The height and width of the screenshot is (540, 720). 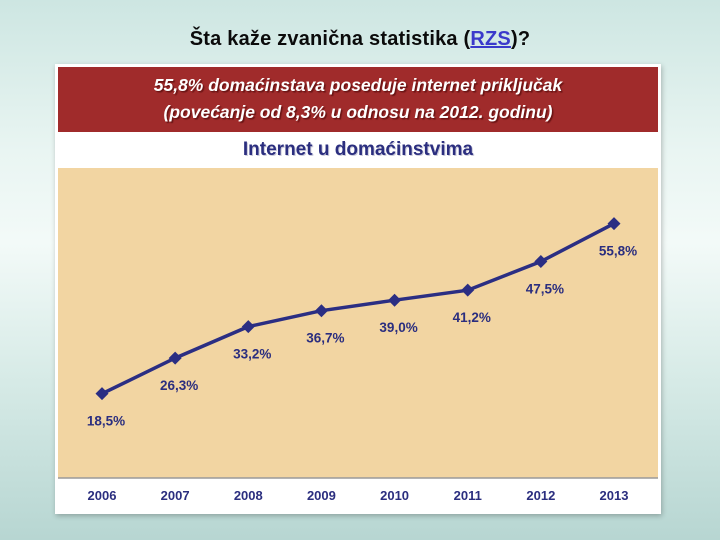 I want to click on x-axis-label: 2009, so click(x=321, y=495).